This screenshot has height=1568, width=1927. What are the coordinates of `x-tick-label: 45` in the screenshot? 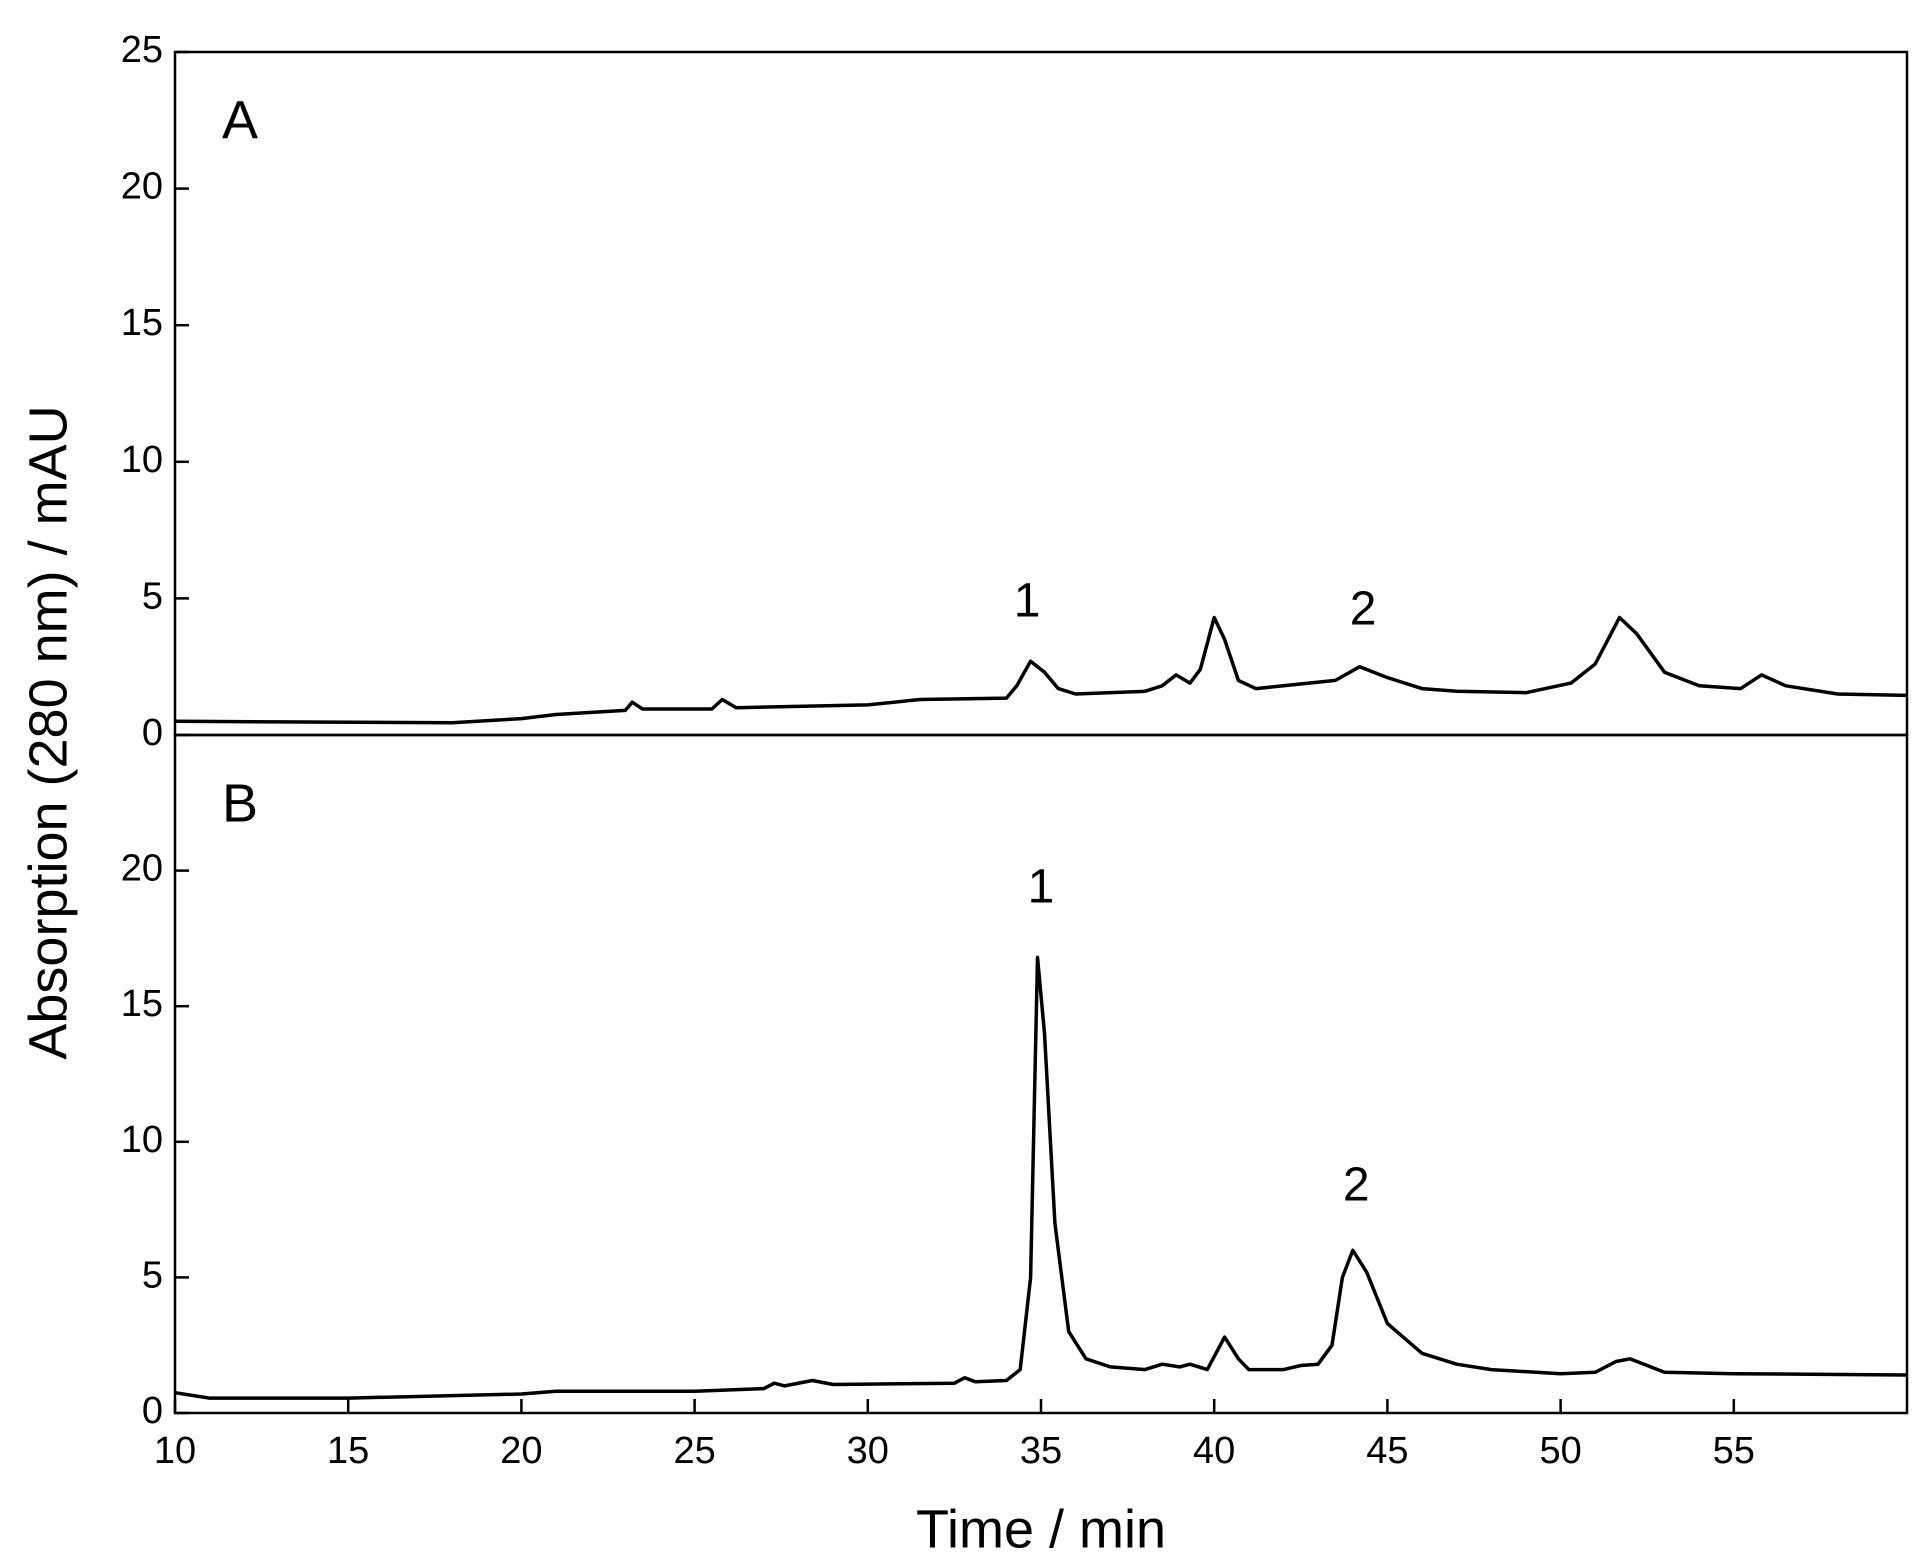 It's located at (1387, 1451).